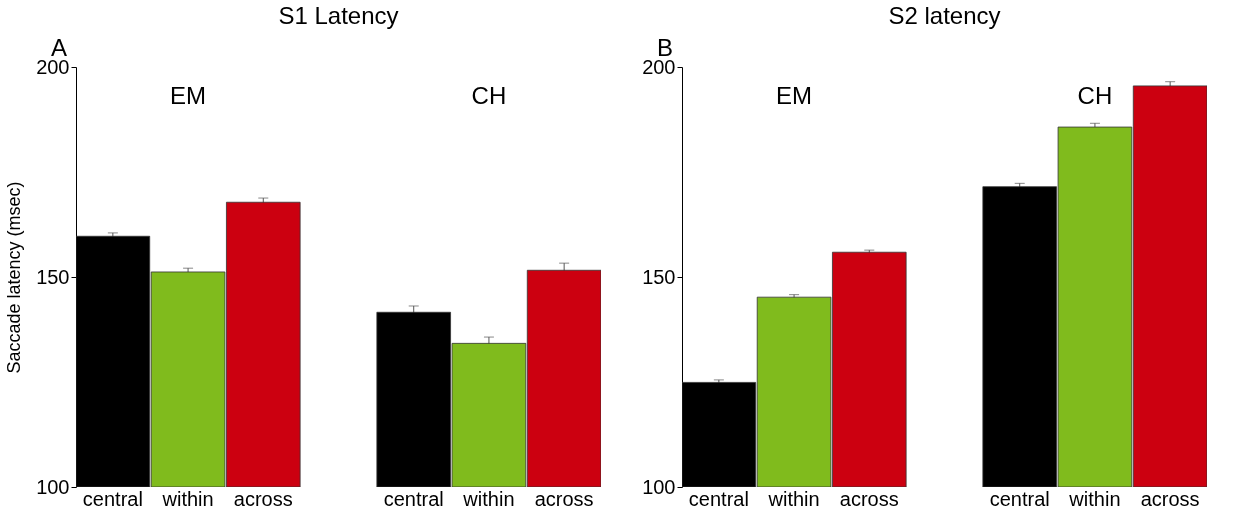 Image resolution: width=1243 pixels, height=529 pixels. Describe the element at coordinates (338, 15) in the screenshot. I see `chart-title: S1 Latency` at that location.